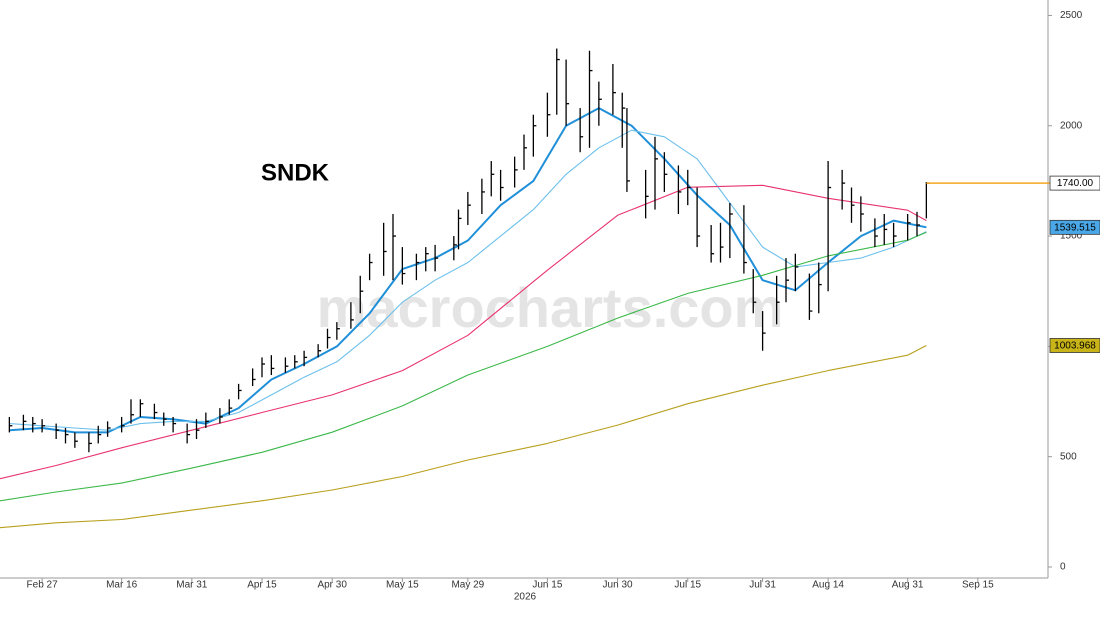 Image resolution: width=1100 pixels, height=619 pixels. What do you see at coordinates (978, 585) in the screenshot?
I see `x-tick-label: Sep 15` at bounding box center [978, 585].